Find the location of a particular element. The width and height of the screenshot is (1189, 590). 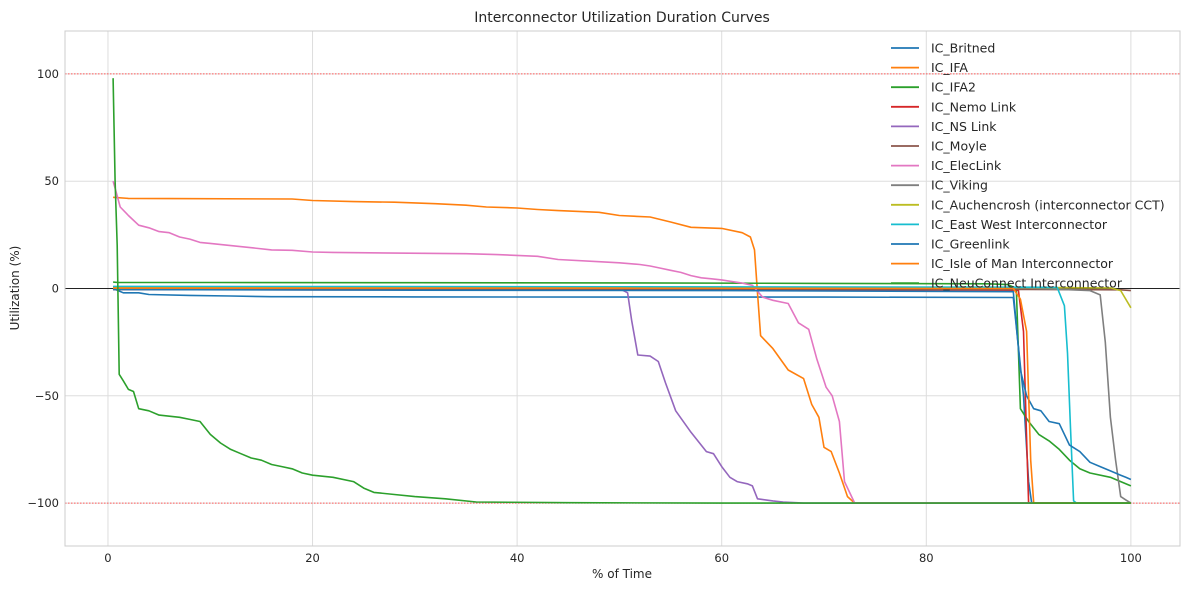

legend-item: IC_IFA is located at coordinates (929, 67).